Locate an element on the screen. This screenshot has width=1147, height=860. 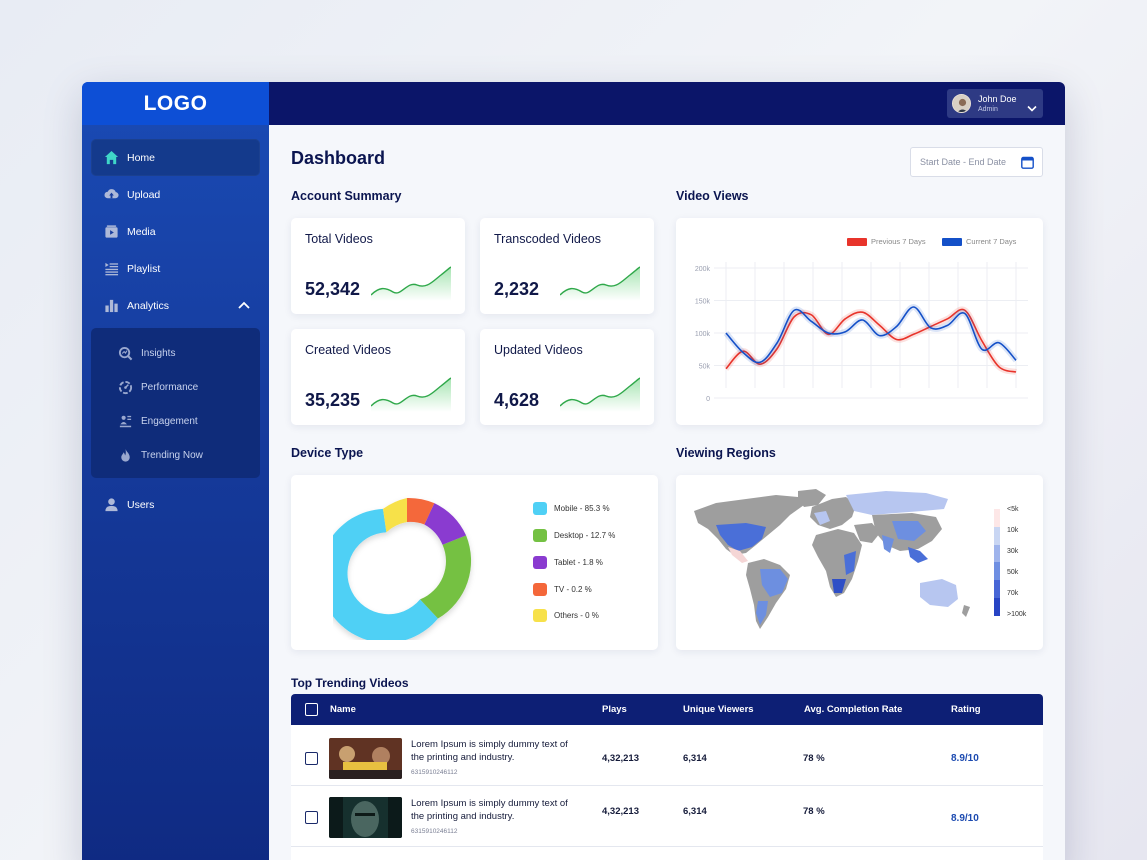
user-name: John Doe is located at coordinates (997, 98).